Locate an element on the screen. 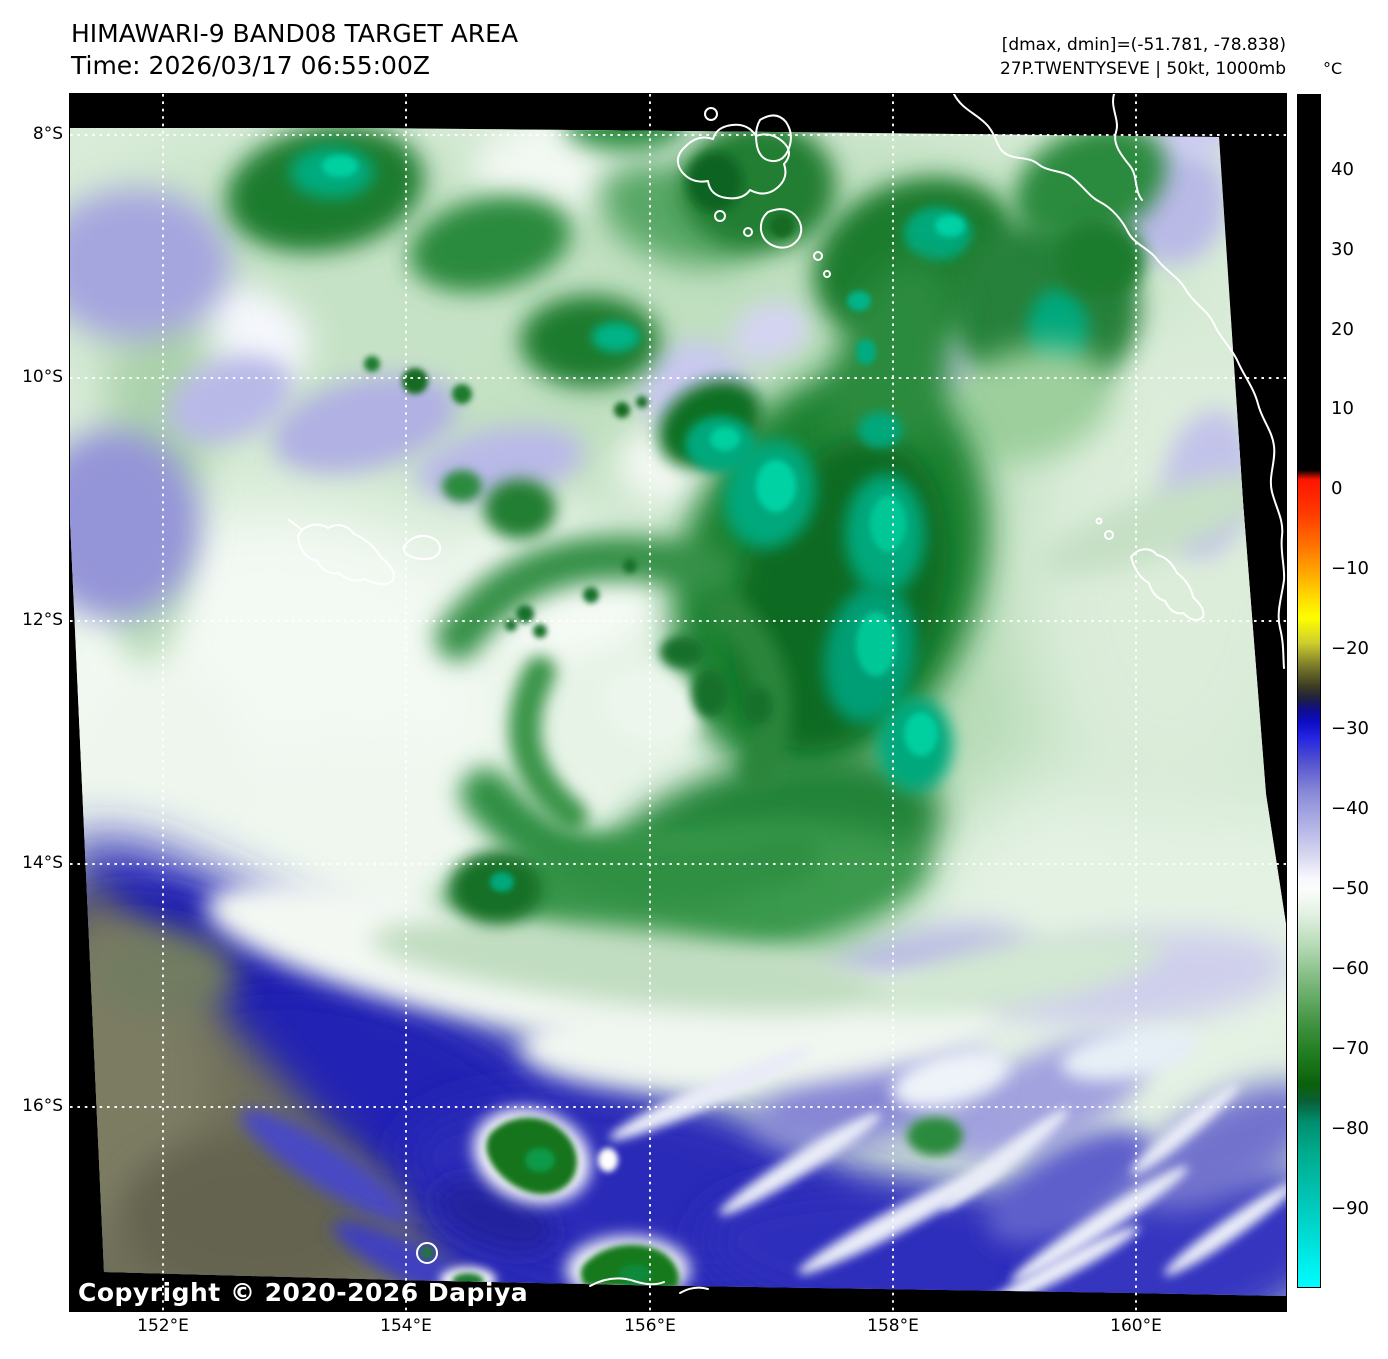 Image resolution: width=1388 pixels, height=1359 pixels. lat-tick-label: 16°S is located at coordinates (42, 1106).